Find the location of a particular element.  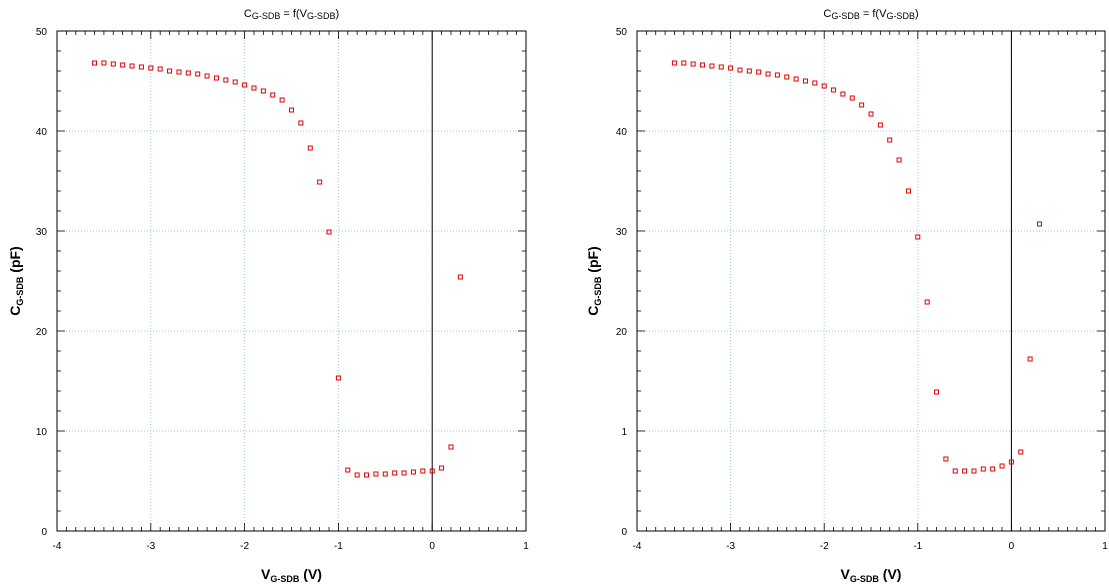

x-tick-label: 0 is located at coordinates (432, 546).